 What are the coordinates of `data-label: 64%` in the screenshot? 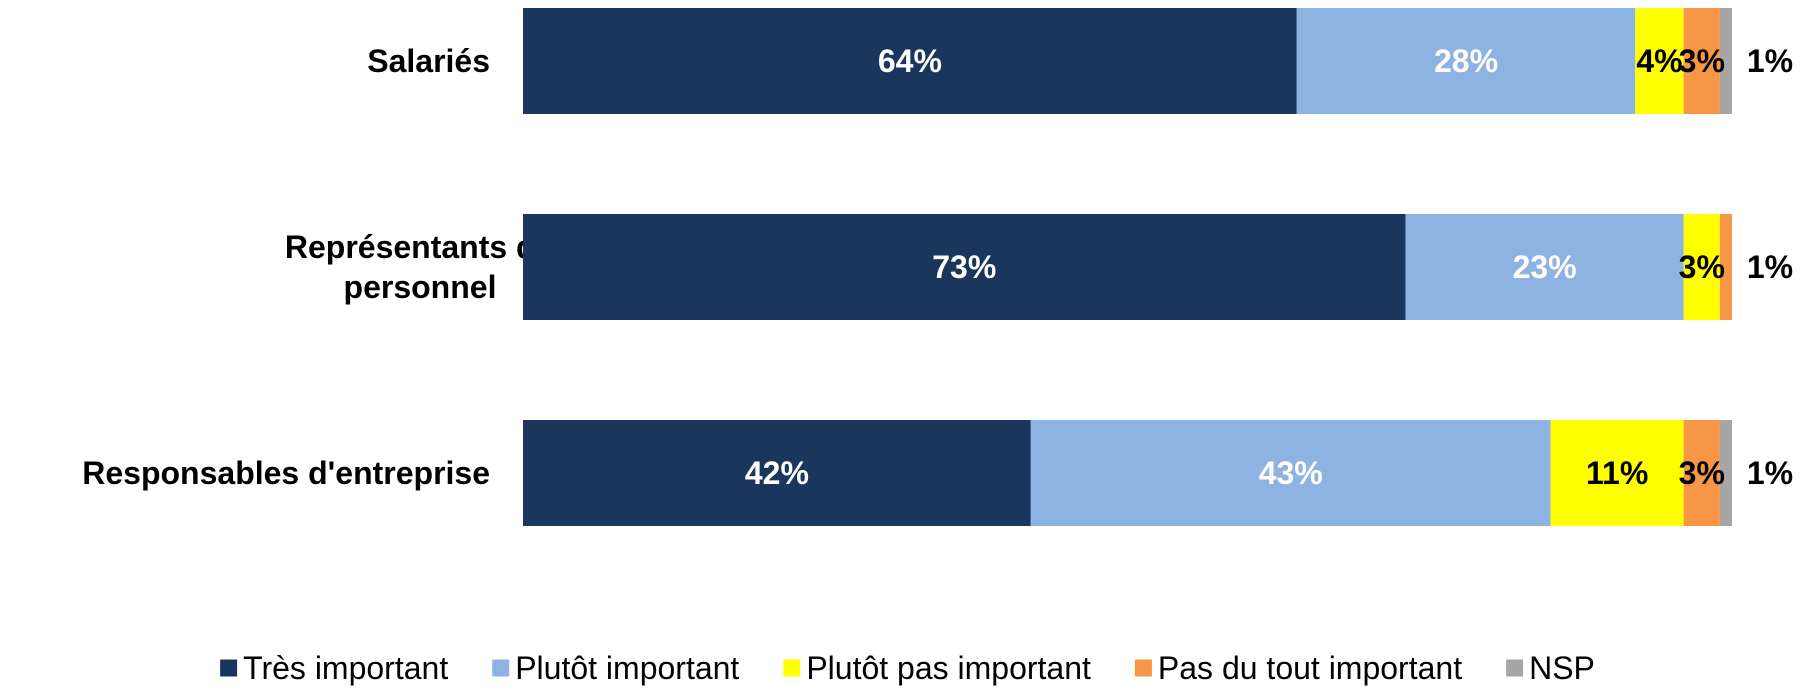 It's located at (910, 61).